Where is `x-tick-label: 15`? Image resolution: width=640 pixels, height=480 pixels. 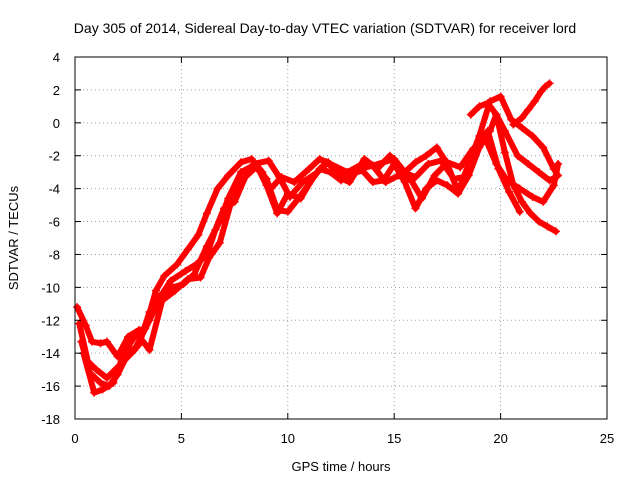
x-tick-label: 15 is located at coordinates (394, 438).